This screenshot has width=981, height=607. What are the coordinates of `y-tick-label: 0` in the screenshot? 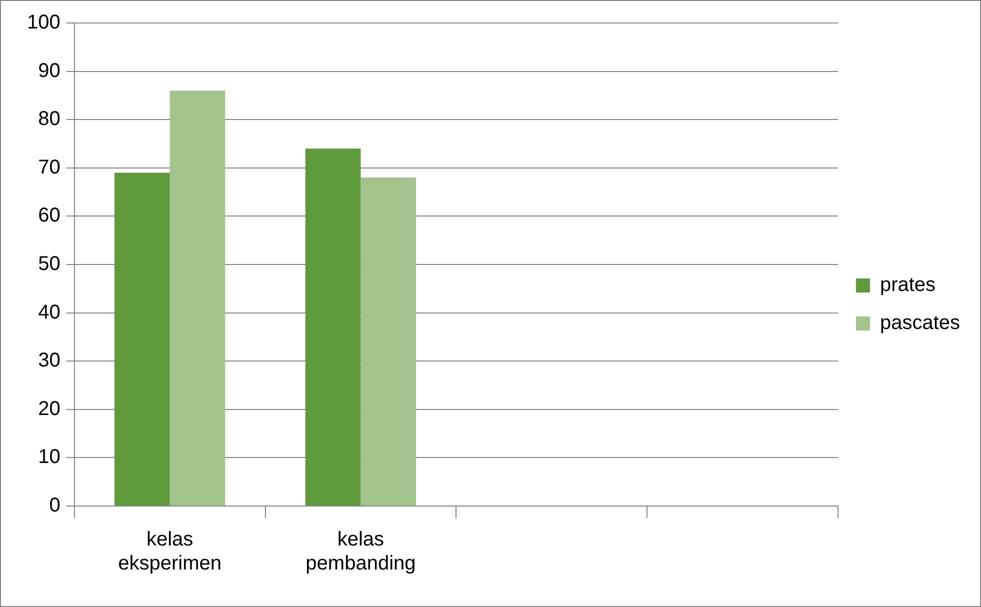 It's located at (54, 505).